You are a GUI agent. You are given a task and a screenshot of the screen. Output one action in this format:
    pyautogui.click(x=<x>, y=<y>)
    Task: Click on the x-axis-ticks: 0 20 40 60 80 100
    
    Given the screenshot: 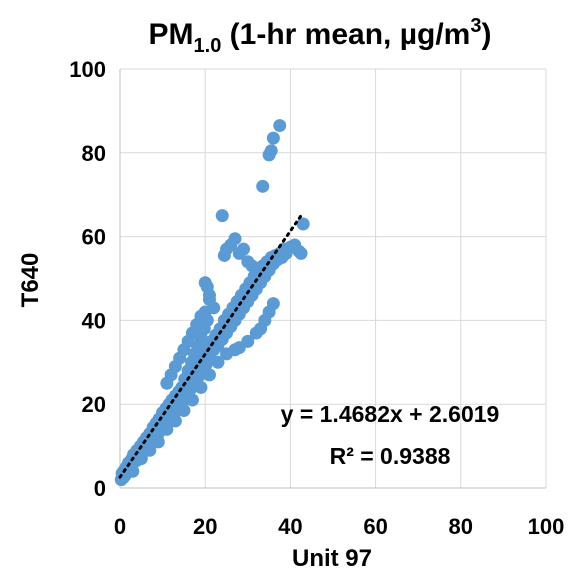 What is the action you would take?
    pyautogui.click(x=339, y=526)
    